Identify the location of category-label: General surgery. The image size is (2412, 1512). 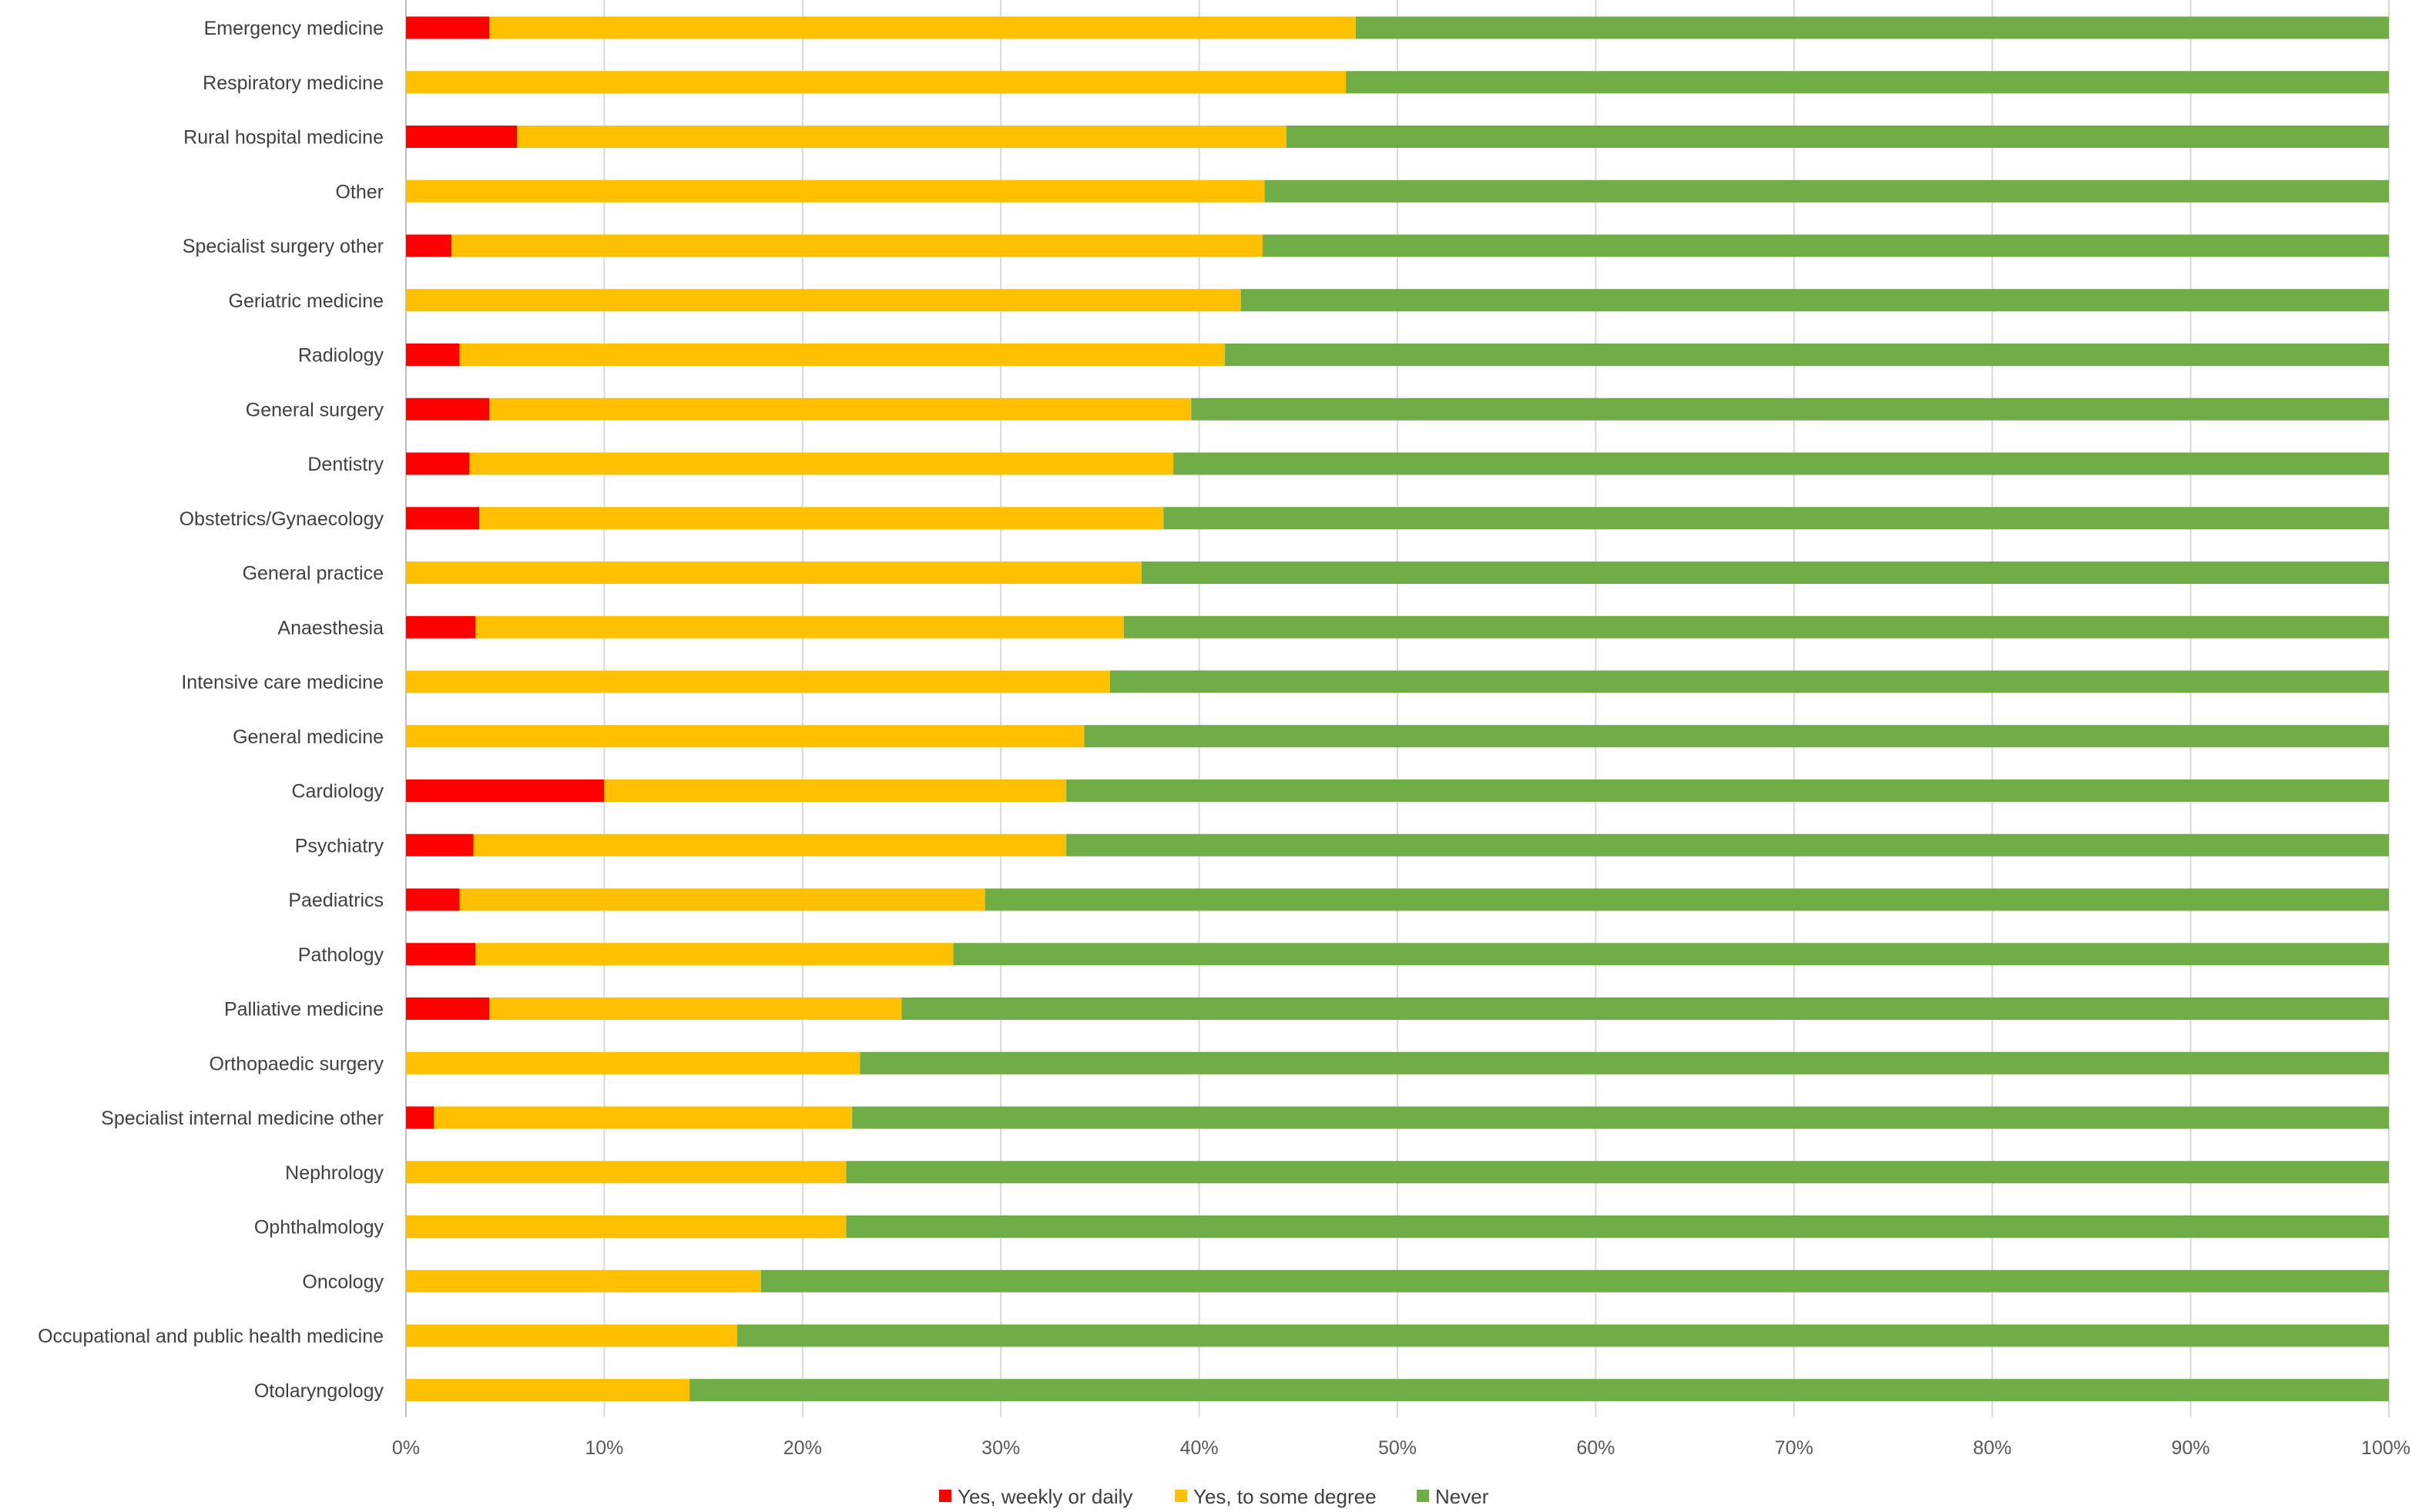
(315, 410).